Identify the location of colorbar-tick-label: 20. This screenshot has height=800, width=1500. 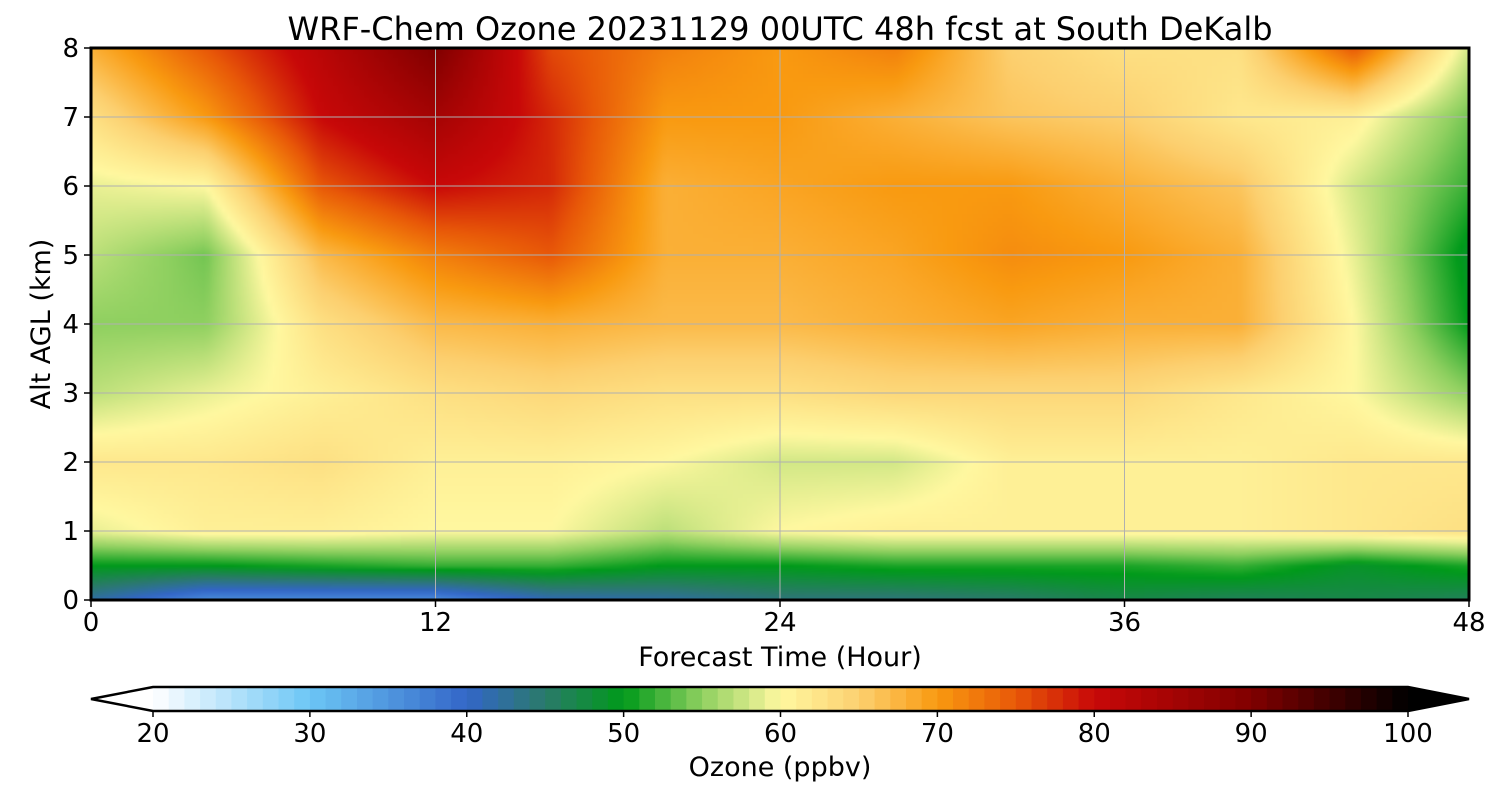
(152, 734).